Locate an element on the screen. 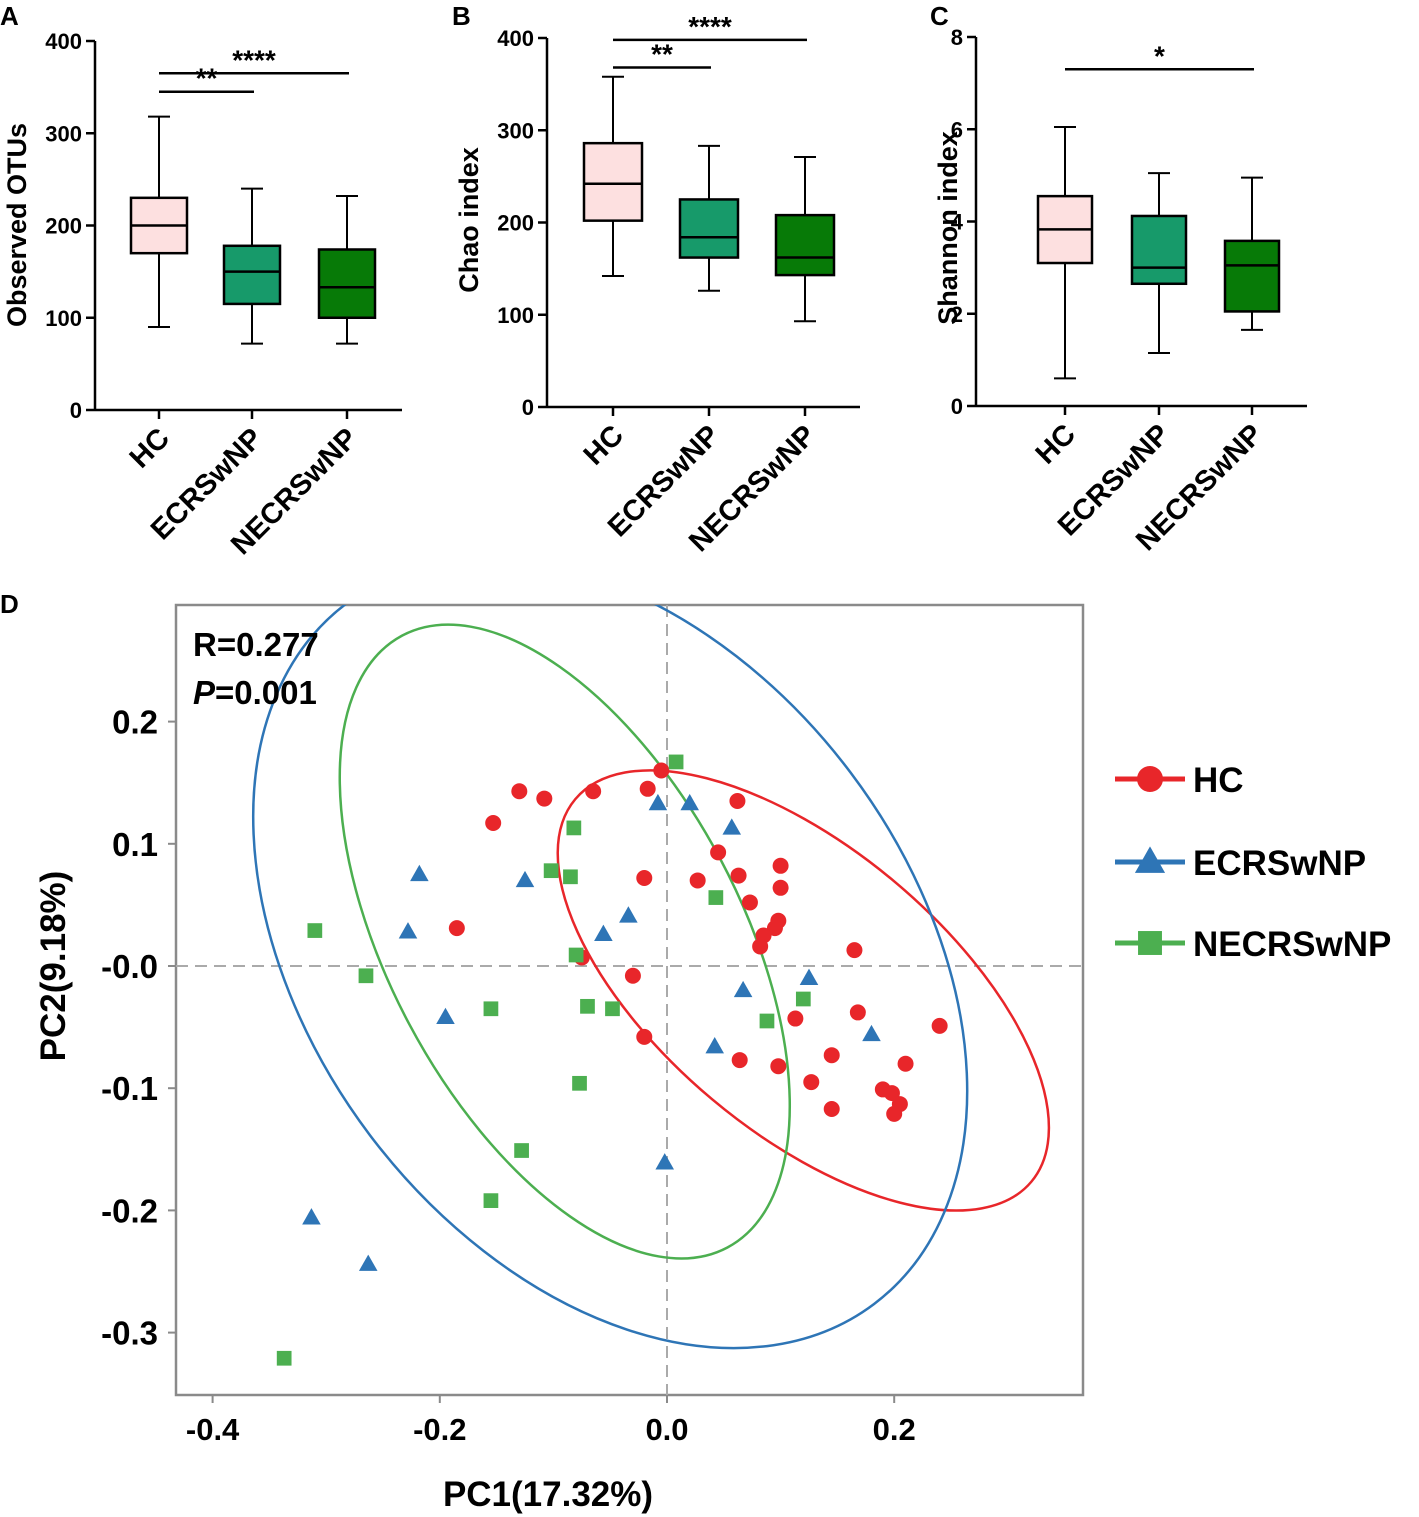 This screenshot has width=1419, height=1517. confidence-ellipse-hc is located at coordinates (803, 990).